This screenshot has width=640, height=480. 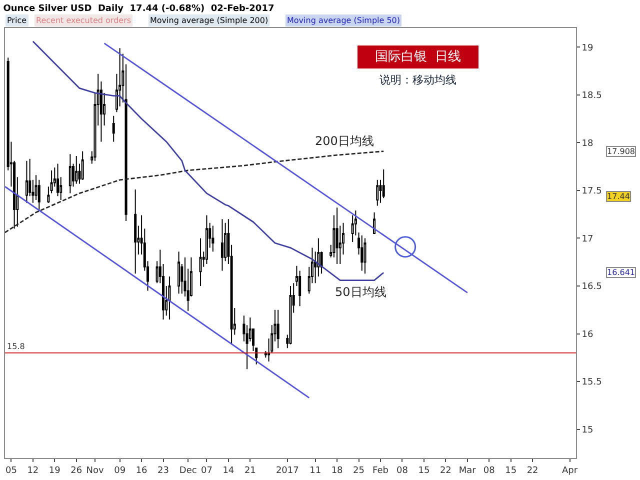 What do you see at coordinates (588, 143) in the screenshot?
I see `y-tick-label: 18` at bounding box center [588, 143].